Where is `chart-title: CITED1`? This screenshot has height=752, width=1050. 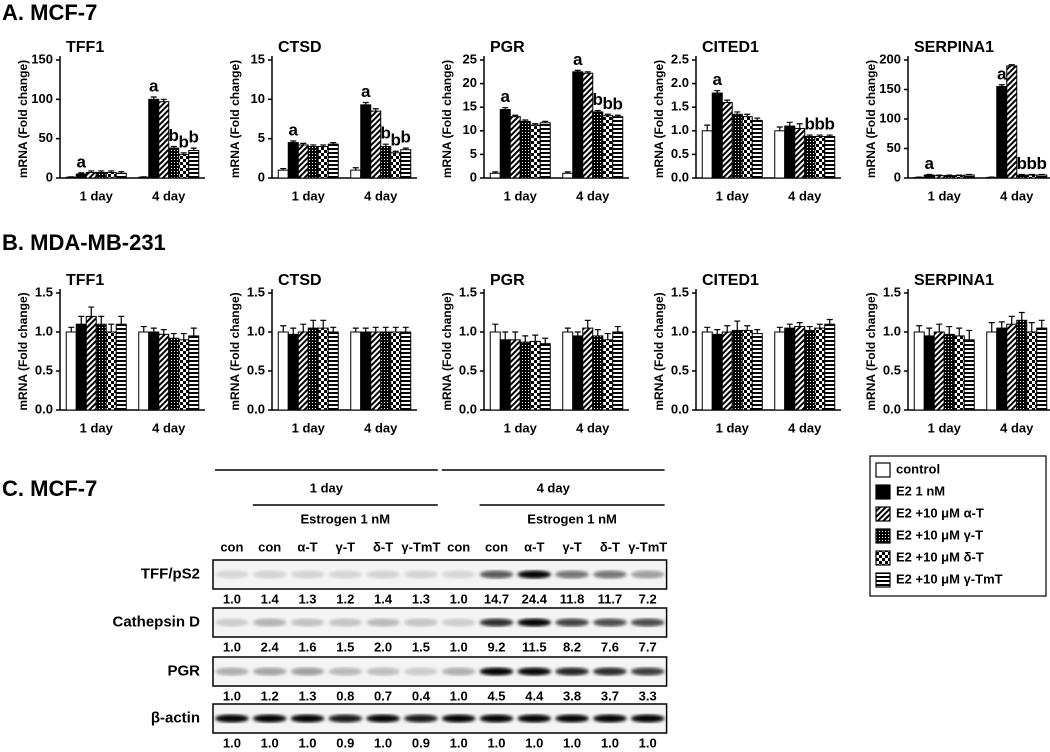
chart-title: CITED1 is located at coordinates (730, 47).